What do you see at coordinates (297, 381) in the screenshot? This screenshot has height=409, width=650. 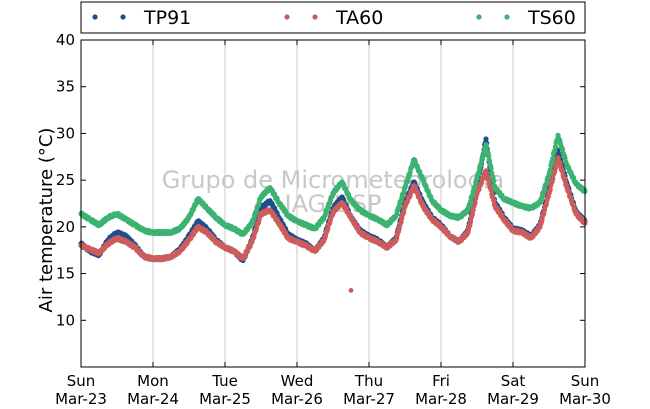 I see `x-tick-label-day: Wed` at bounding box center [297, 381].